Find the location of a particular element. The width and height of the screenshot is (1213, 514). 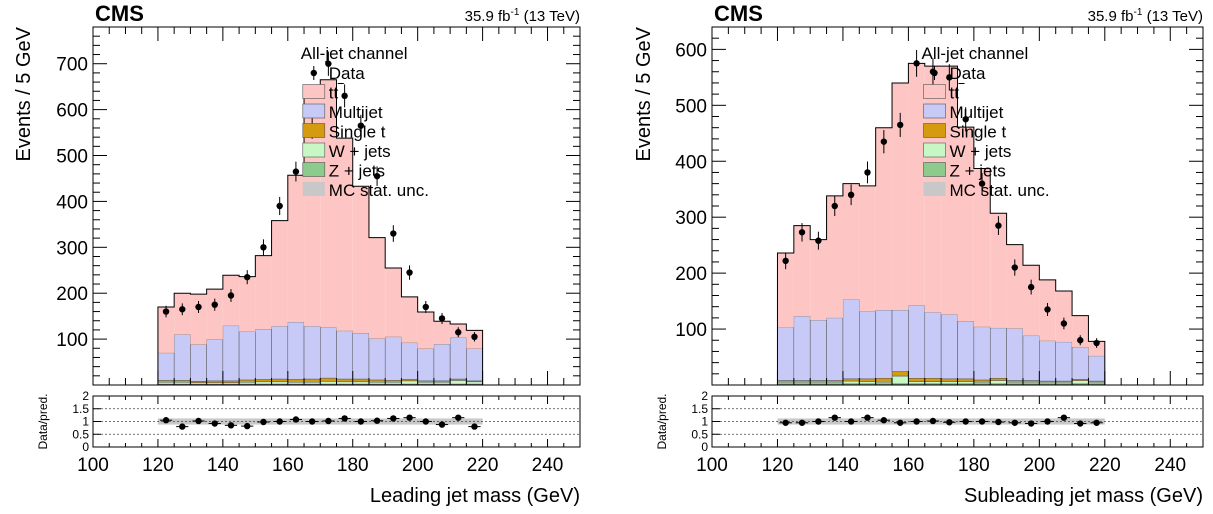

lumi-label: 35.9 fb-1 (13 TeV) is located at coordinates (522, 16).